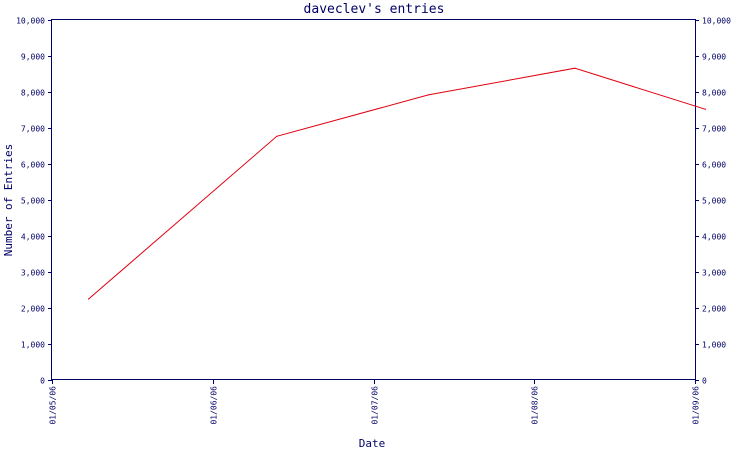 Image resolution: width=750 pixels, height=450 pixels. What do you see at coordinates (33, 129) in the screenshot?
I see `y-tick-label-left: 7,000` at bounding box center [33, 129].